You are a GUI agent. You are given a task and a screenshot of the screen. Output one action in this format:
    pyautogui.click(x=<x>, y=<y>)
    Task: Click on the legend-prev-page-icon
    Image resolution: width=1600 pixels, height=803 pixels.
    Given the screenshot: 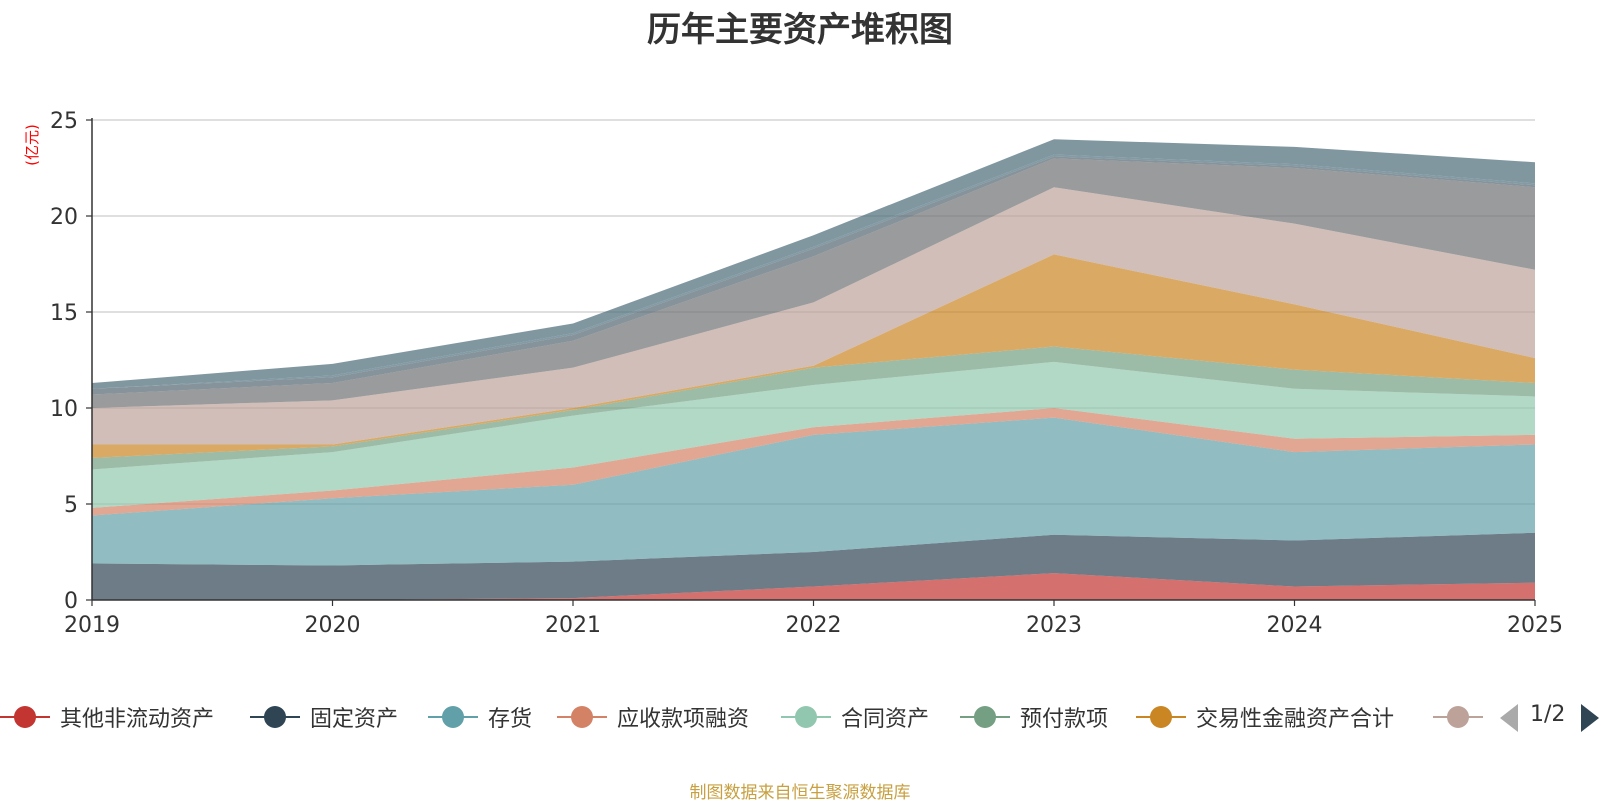 What is the action you would take?
    pyautogui.click(x=1509, y=718)
    